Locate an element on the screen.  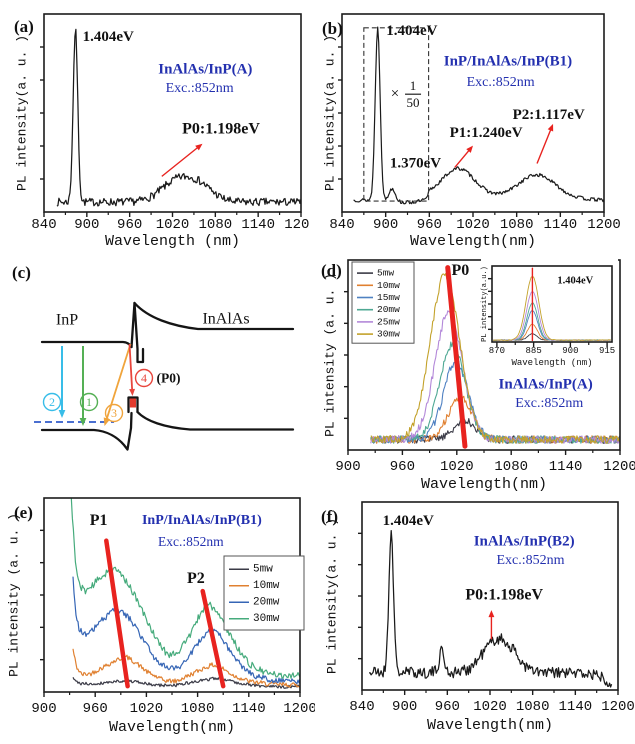
legend-label-15mw: 15mw is located at coordinates (388, 297).